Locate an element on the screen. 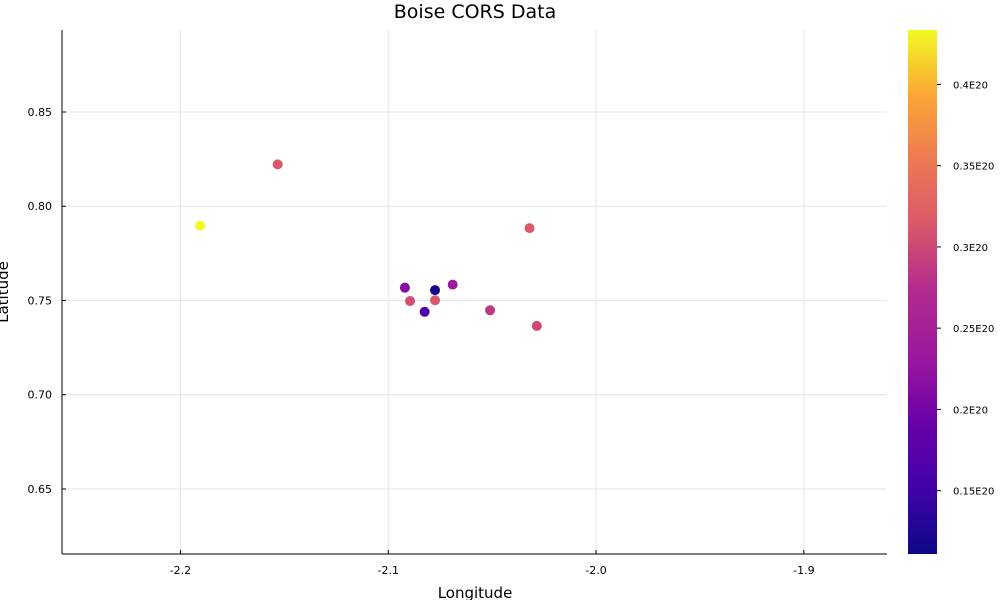 This screenshot has height=600, width=1000. y-ticks: 0.65 0.70 0.75 0.80 0.85 is located at coordinates (47, 301).